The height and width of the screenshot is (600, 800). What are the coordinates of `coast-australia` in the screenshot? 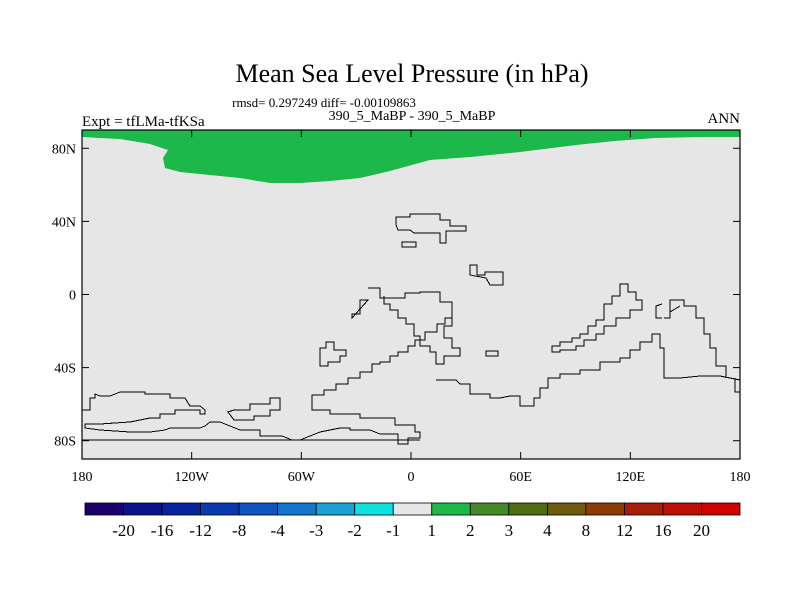 It's located at (588, 370).